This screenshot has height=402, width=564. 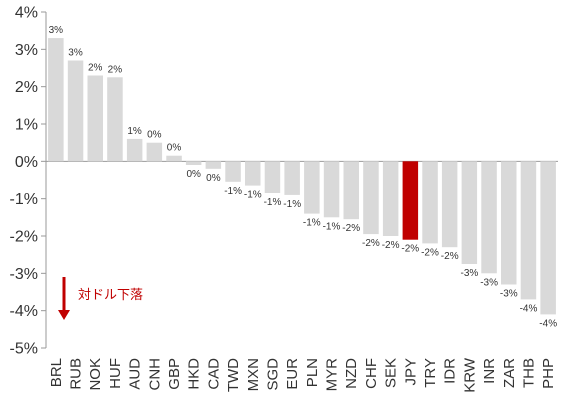 I want to click on category-label-sgd: SGD, so click(x=273, y=374).